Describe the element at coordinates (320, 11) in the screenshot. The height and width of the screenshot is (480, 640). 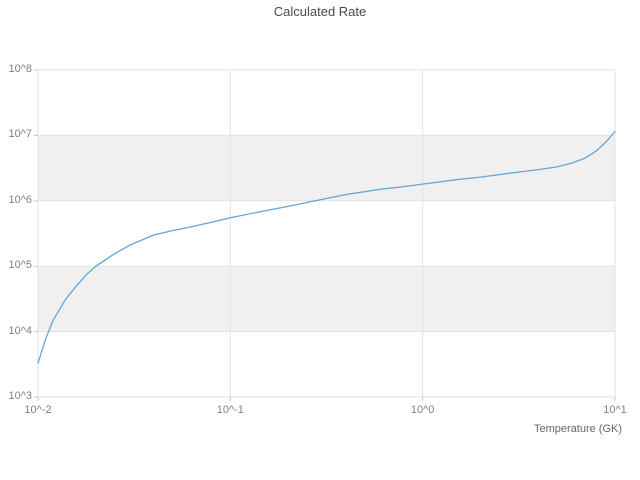
I see `chart-title: Calculated Rate` at that location.